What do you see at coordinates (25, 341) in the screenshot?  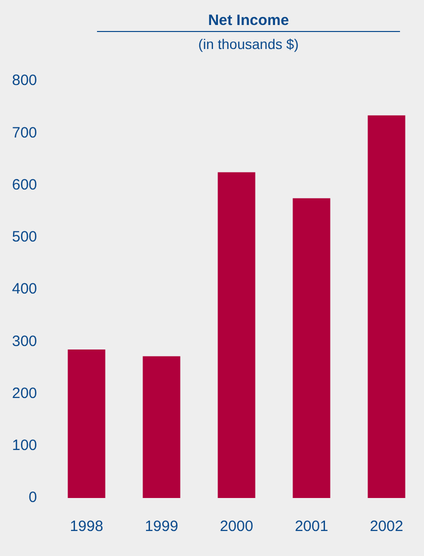 I see `y-tick-label: 300` at bounding box center [25, 341].